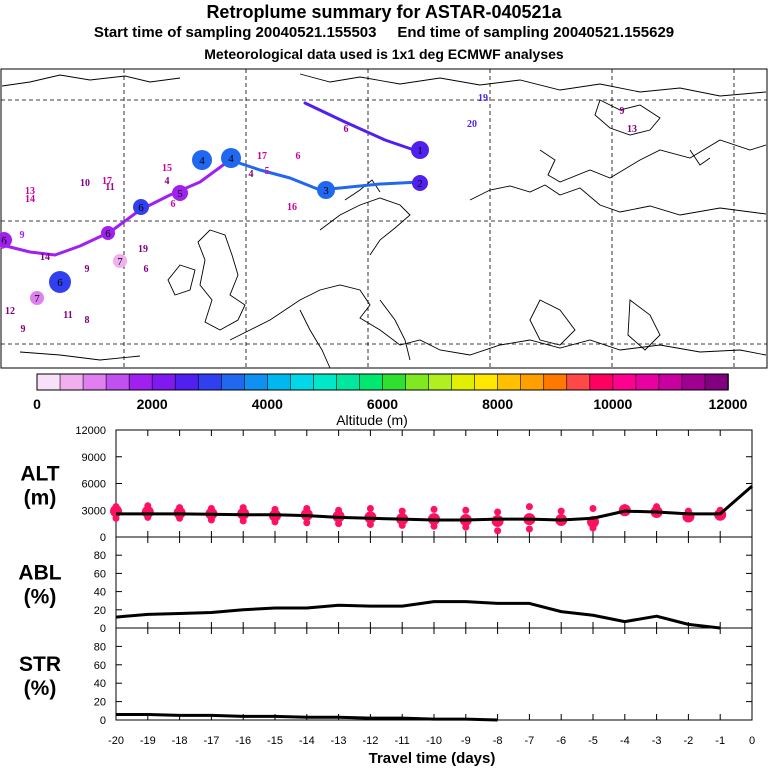 This screenshot has width=768, height=768. What do you see at coordinates (657, 741) in the screenshot?
I see `x-tick-label: -3` at bounding box center [657, 741].